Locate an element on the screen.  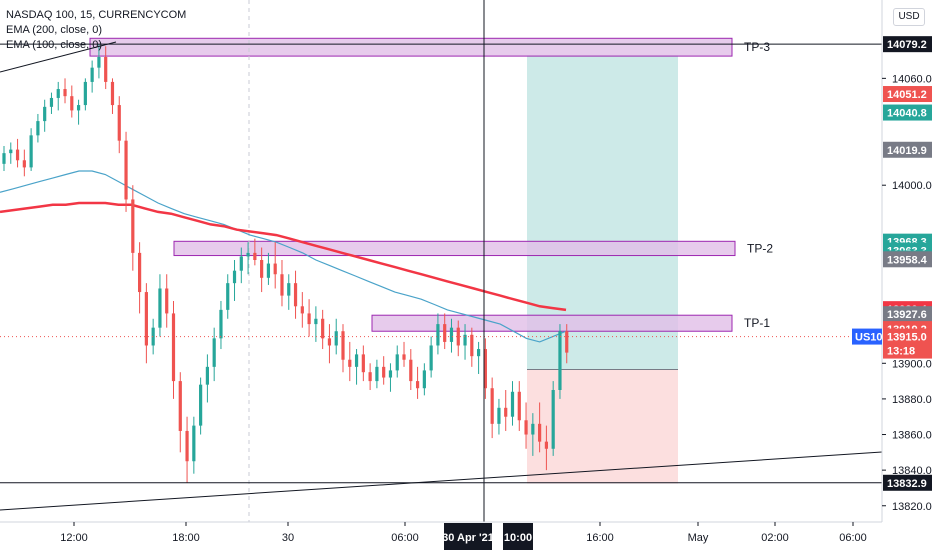
trend-line-lower is located at coordinates (441, 481).